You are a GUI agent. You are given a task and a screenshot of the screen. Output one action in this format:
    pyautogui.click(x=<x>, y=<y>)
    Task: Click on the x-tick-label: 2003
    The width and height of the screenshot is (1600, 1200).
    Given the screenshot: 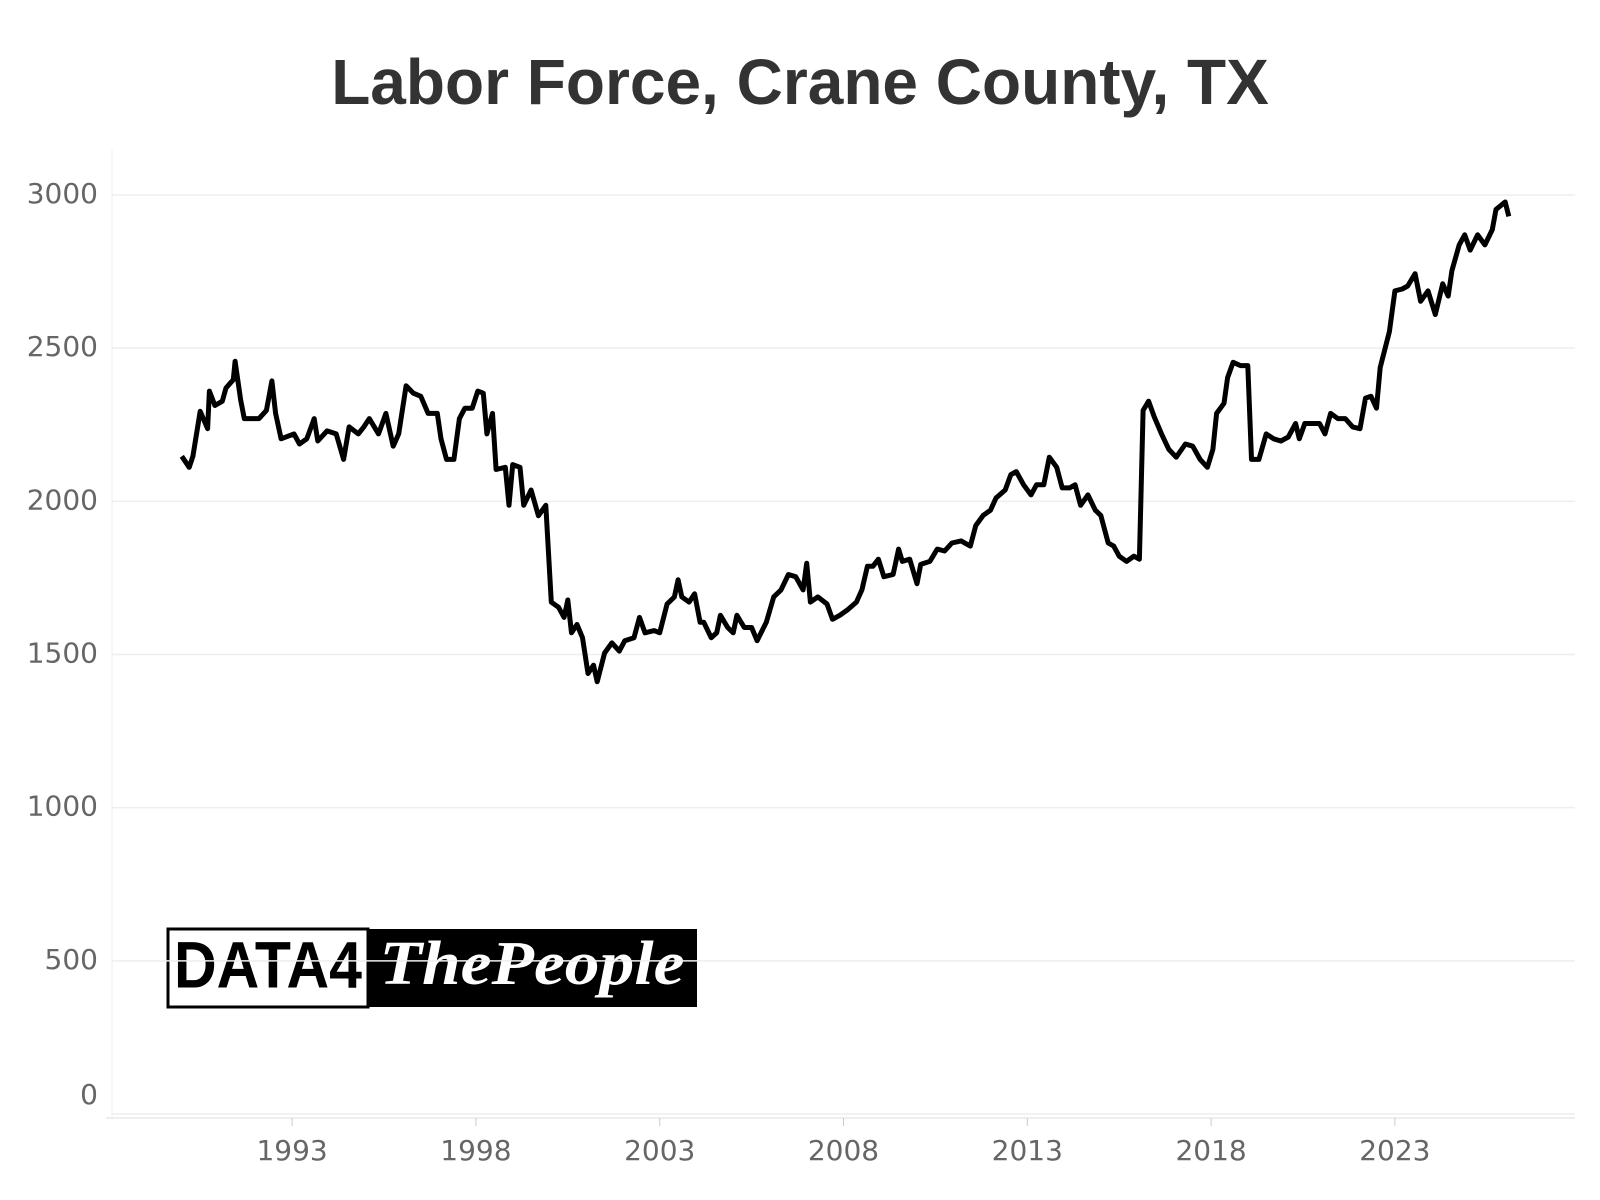 What is the action you would take?
    pyautogui.click(x=659, y=1150)
    